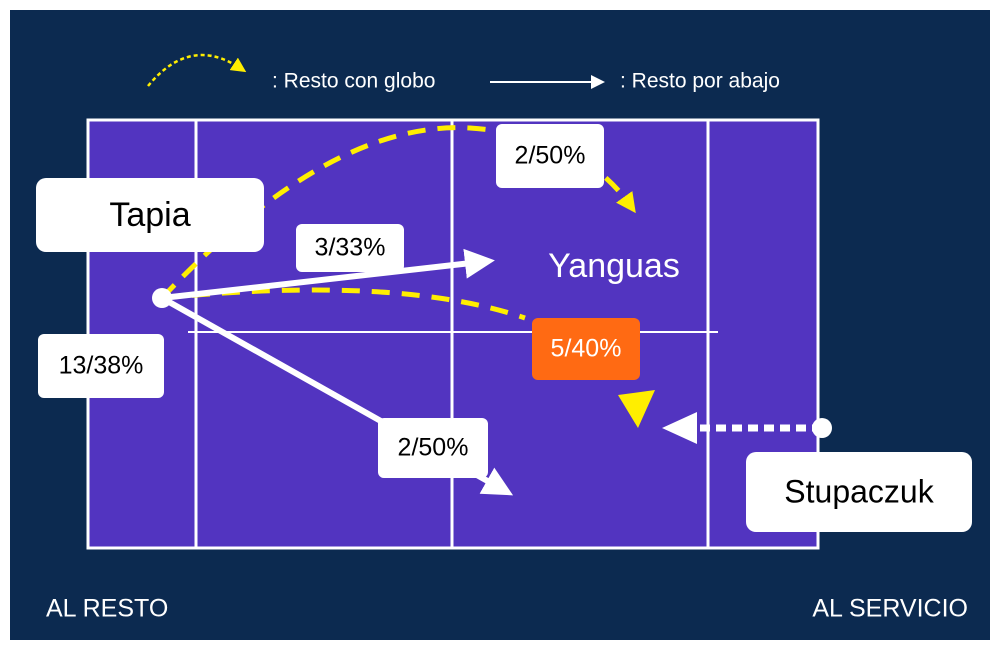 The width and height of the screenshot is (1000, 650). What do you see at coordinates (353, 81) in the screenshot?
I see `legend-lob: : Resto con globo` at bounding box center [353, 81].